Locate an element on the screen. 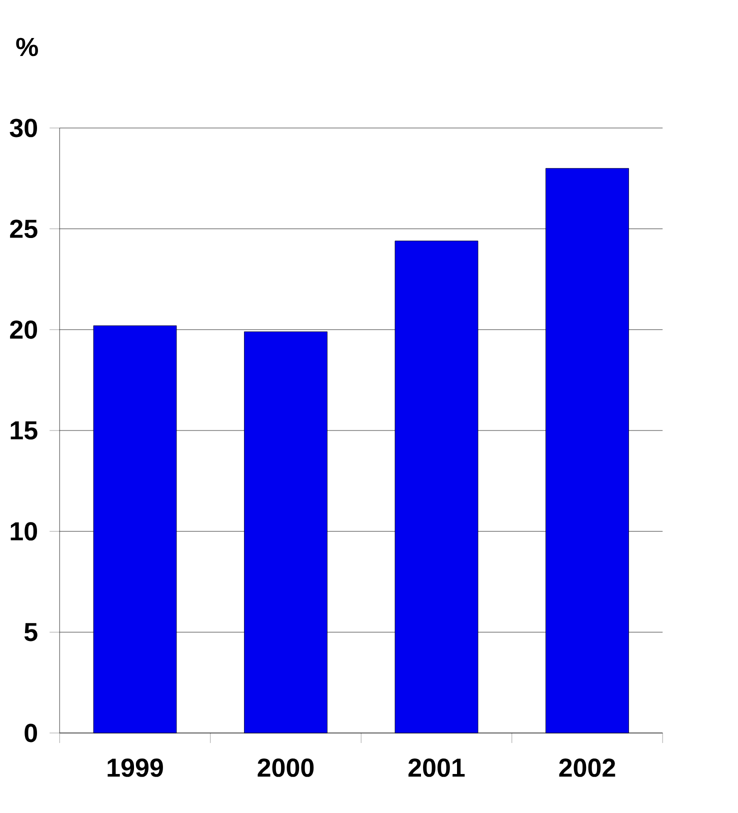  y-tick-label: 10 is located at coordinates (24, 531).